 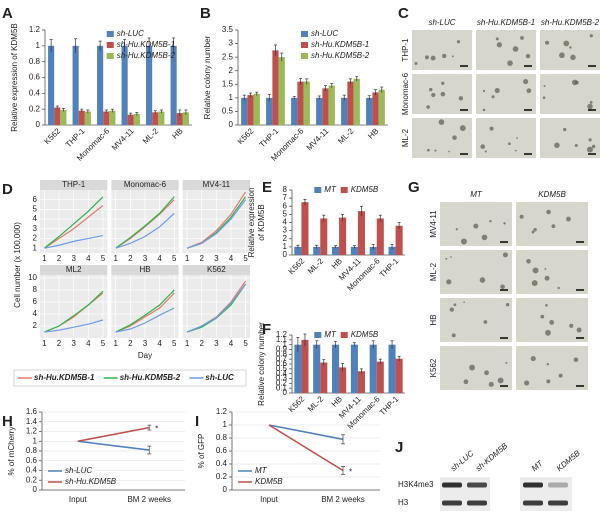 I want to click on row-label: MV4-11, so click(x=433, y=224).